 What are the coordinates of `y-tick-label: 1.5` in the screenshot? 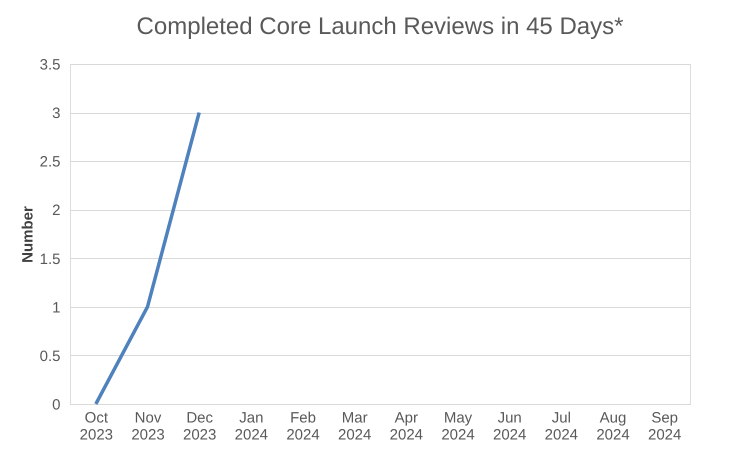 It's located at (50, 259).